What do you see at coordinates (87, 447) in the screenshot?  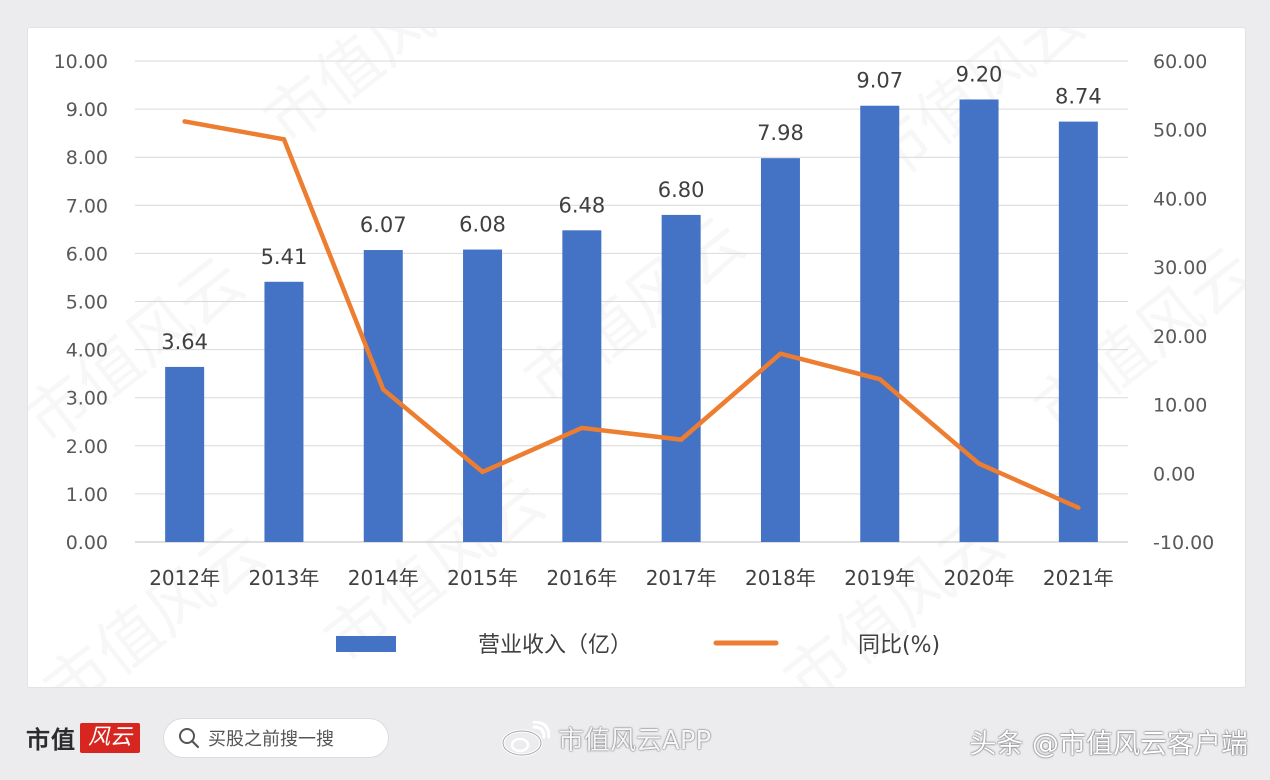 I see `y-left-tick-label: 2.00` at bounding box center [87, 447].